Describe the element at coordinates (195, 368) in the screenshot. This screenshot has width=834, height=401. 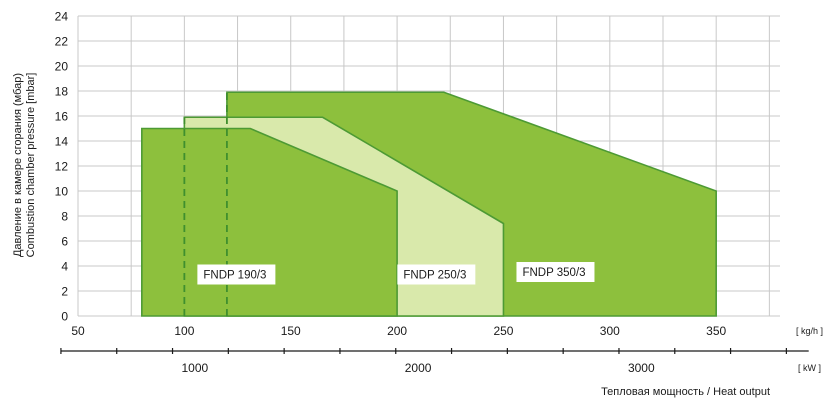
I see `x-tick-label-kw-1000: 1000` at that location.